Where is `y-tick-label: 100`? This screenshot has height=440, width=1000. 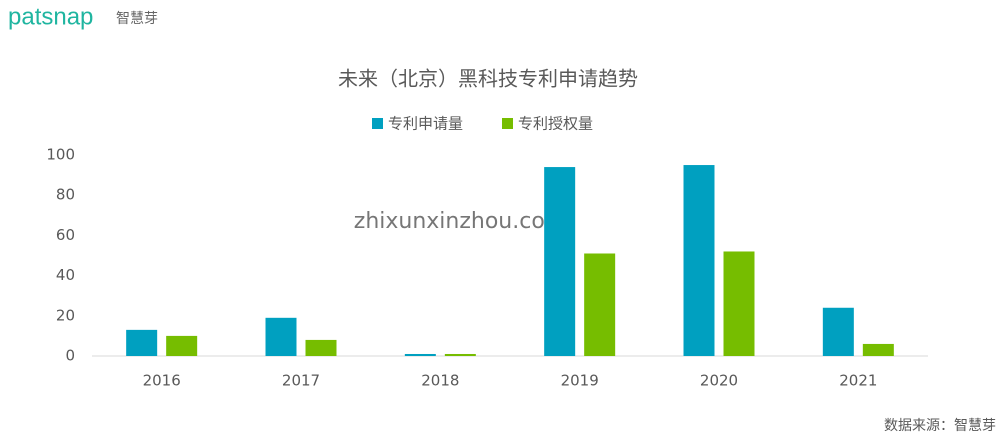
y-tick-label: 100 is located at coordinates (60, 155).